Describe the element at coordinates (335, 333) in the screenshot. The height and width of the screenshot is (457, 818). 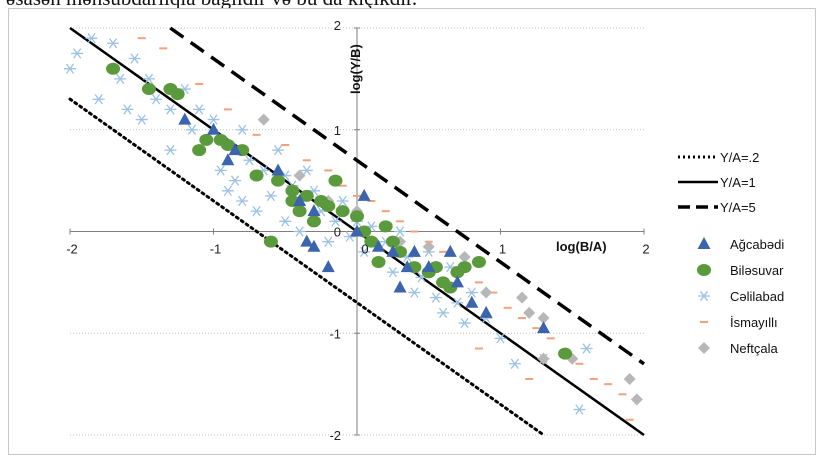
I see `y-tick-label: -1` at that location.